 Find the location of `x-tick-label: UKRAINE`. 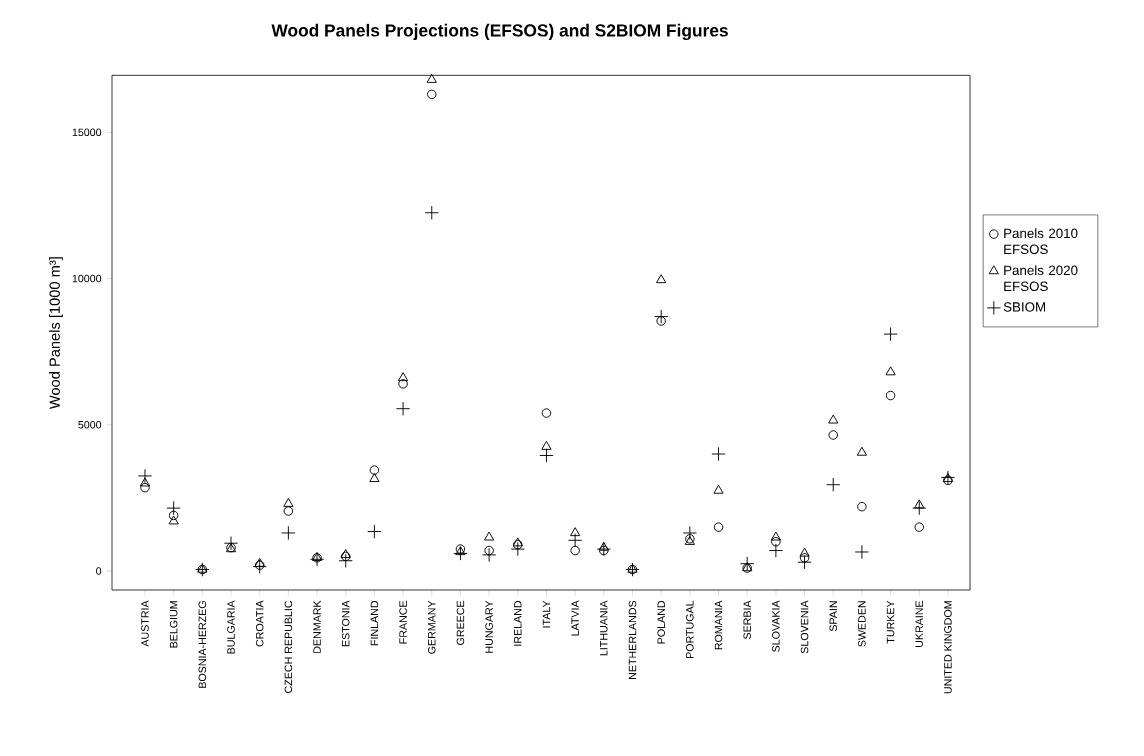

x-tick-label: UKRAINE is located at coordinates (919, 623).